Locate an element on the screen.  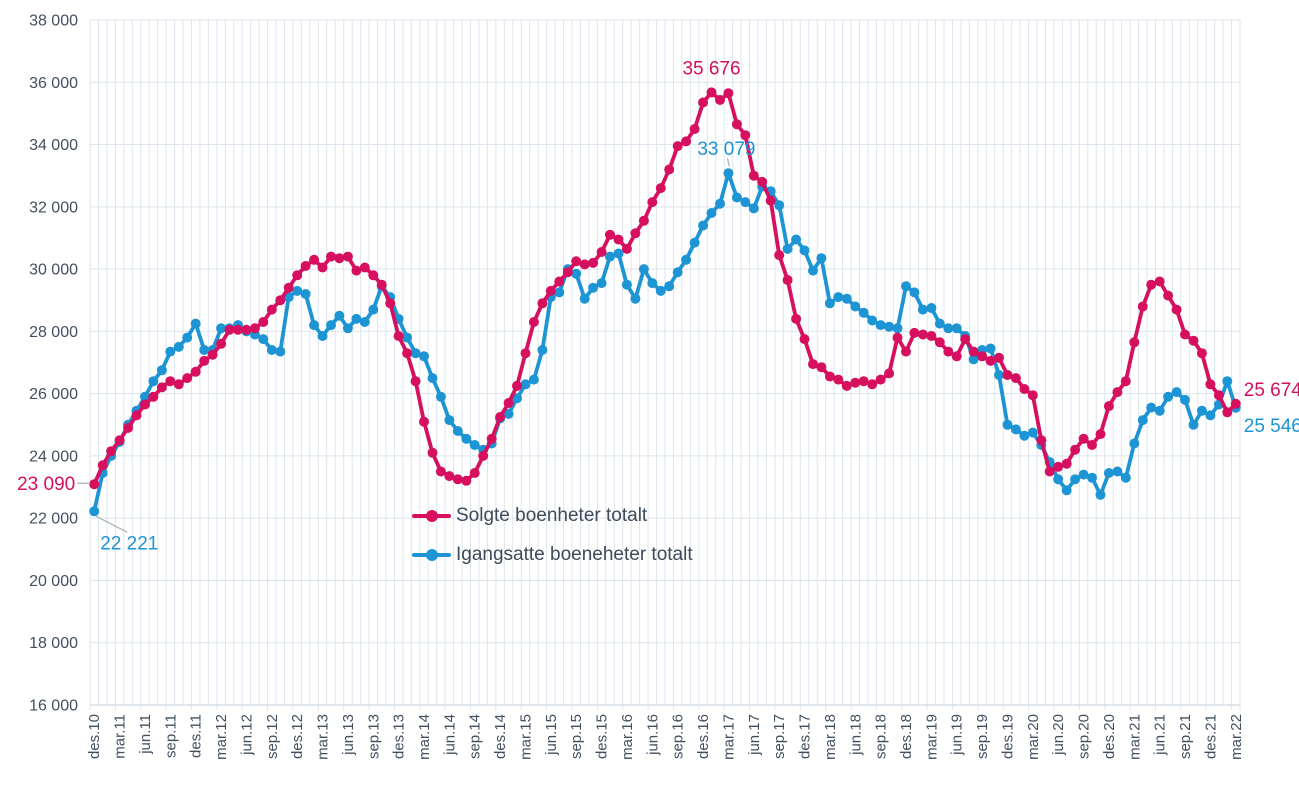
y-tick-label: 34 000 is located at coordinates (53, 145).